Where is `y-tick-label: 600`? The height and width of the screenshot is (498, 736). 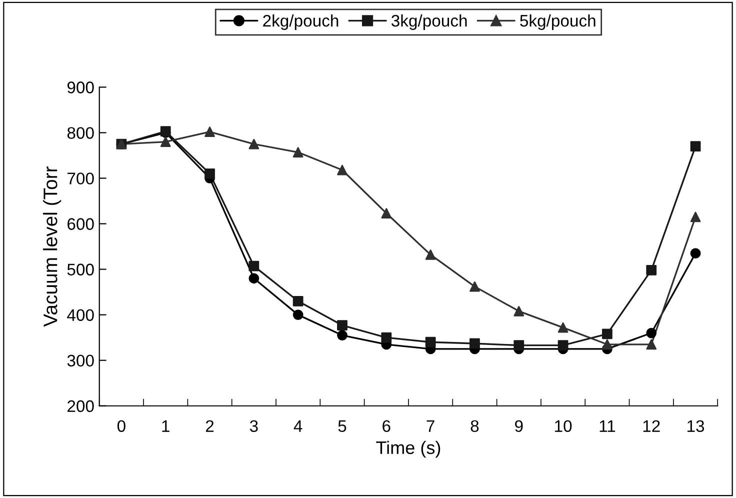 y-tick-label: 600 is located at coordinates (81, 224).